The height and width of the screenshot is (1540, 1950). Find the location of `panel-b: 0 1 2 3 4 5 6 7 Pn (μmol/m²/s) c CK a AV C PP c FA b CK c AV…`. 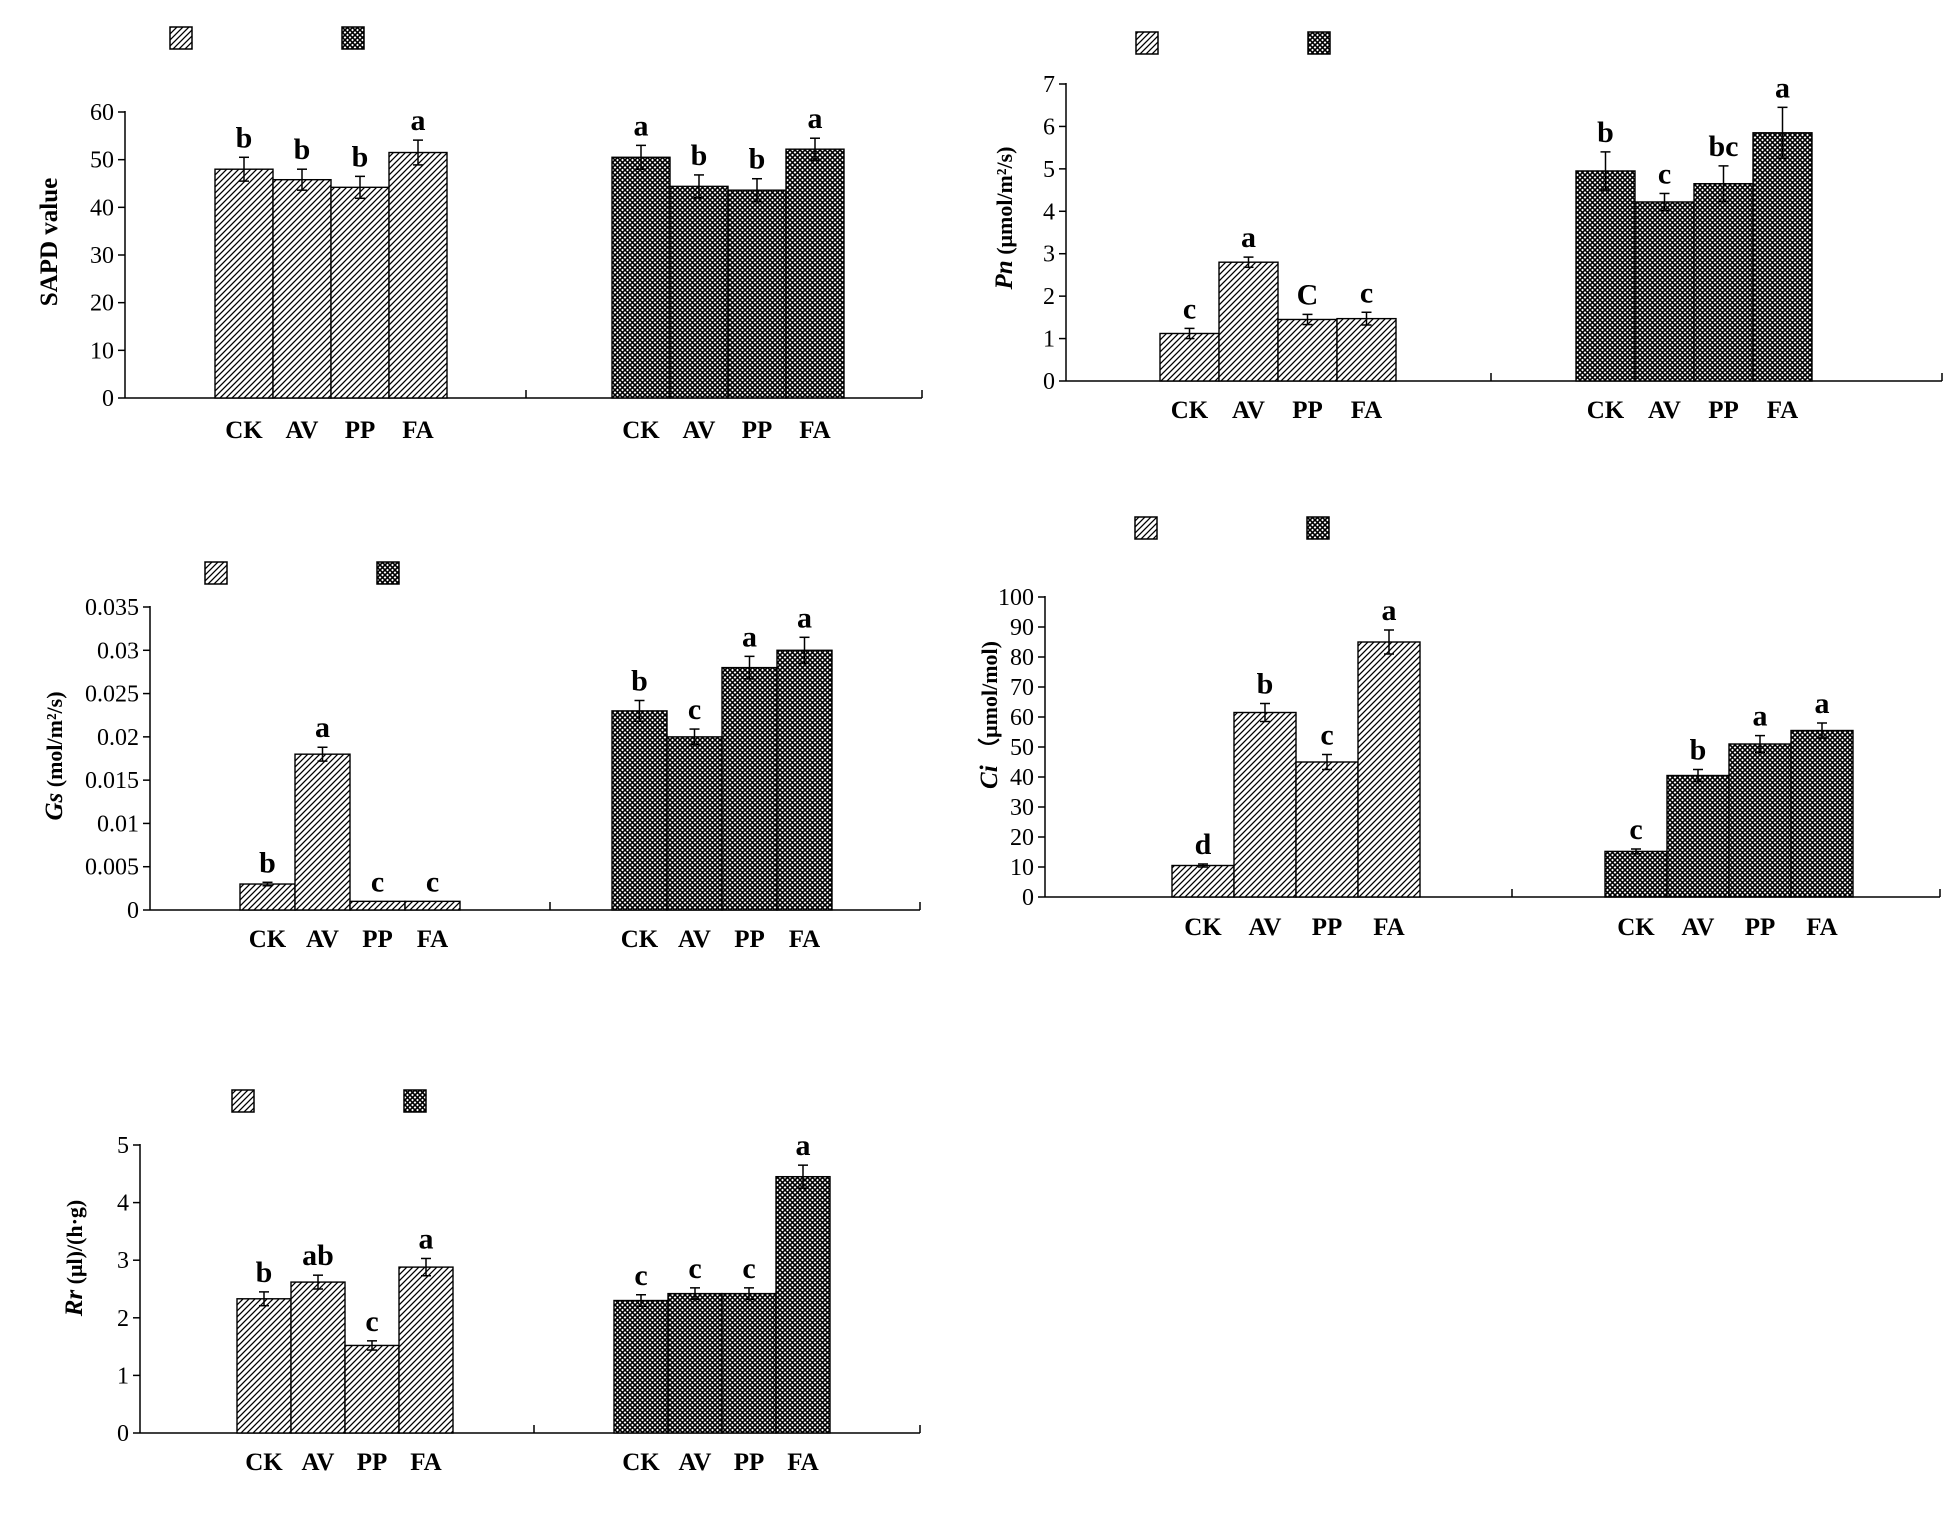

panel-b: 0 1 2 3 4 5 6 7 Pn (μmol/m²/s) c CK a AV C PP c FA b CK c AV… is located at coordinates (1467, 227).